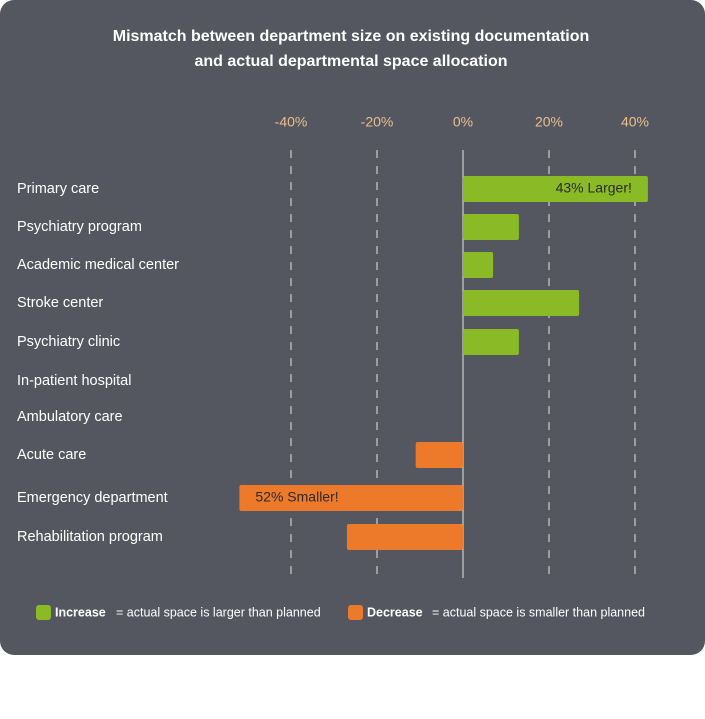  What do you see at coordinates (395, 612) in the screenshot?
I see `legend-name: Decrease` at bounding box center [395, 612].